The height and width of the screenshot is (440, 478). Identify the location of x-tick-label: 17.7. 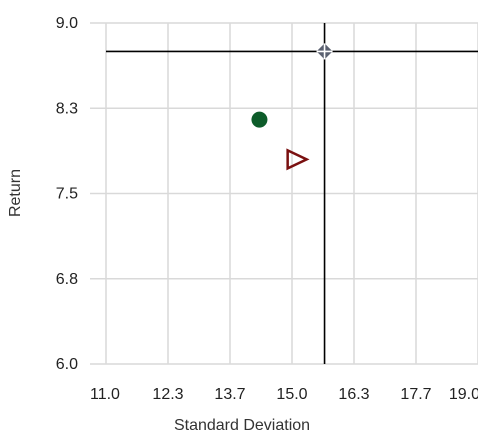
(415, 394).